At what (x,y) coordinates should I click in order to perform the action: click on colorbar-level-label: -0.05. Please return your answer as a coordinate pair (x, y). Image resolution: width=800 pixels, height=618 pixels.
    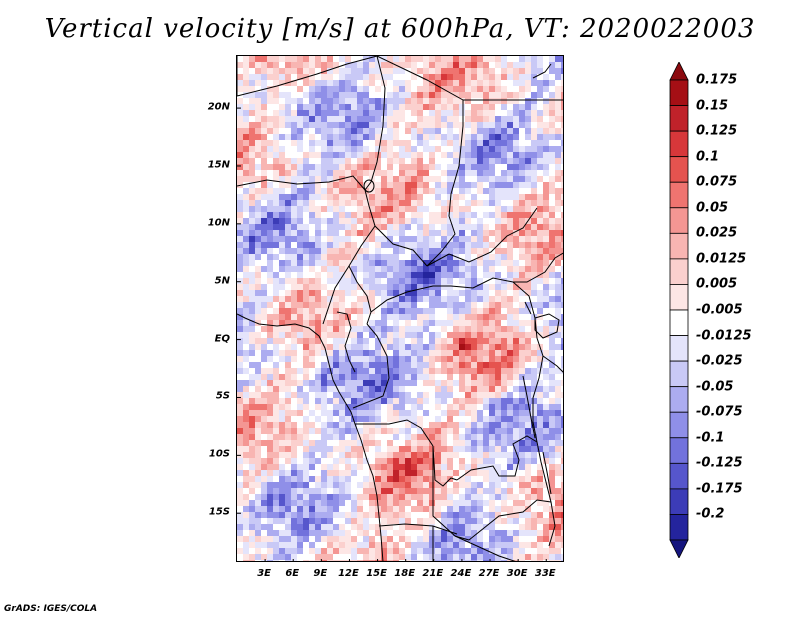
    Looking at the image, I should click on (715, 387).